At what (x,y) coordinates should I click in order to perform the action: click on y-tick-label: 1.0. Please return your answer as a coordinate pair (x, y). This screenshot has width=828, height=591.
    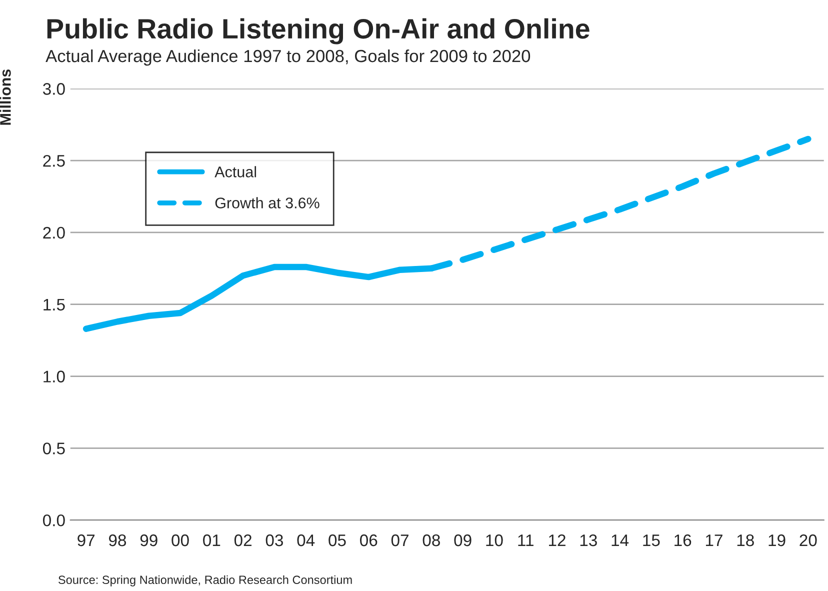
    Looking at the image, I should click on (54, 376).